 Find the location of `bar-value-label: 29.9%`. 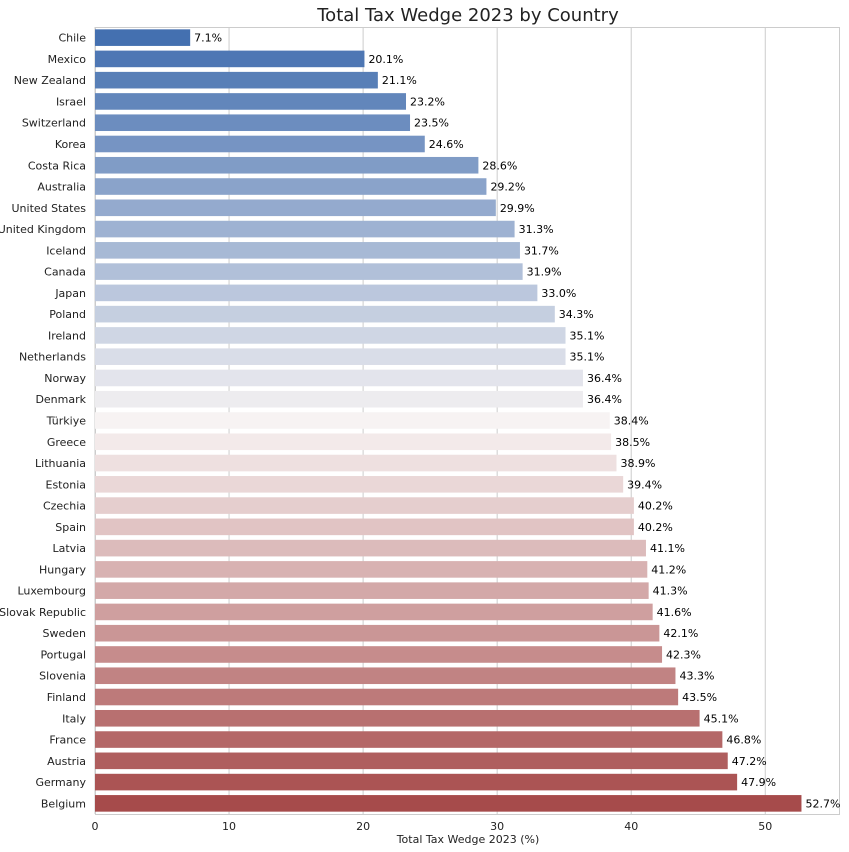

bar-value-label: 29.9% is located at coordinates (517, 208).